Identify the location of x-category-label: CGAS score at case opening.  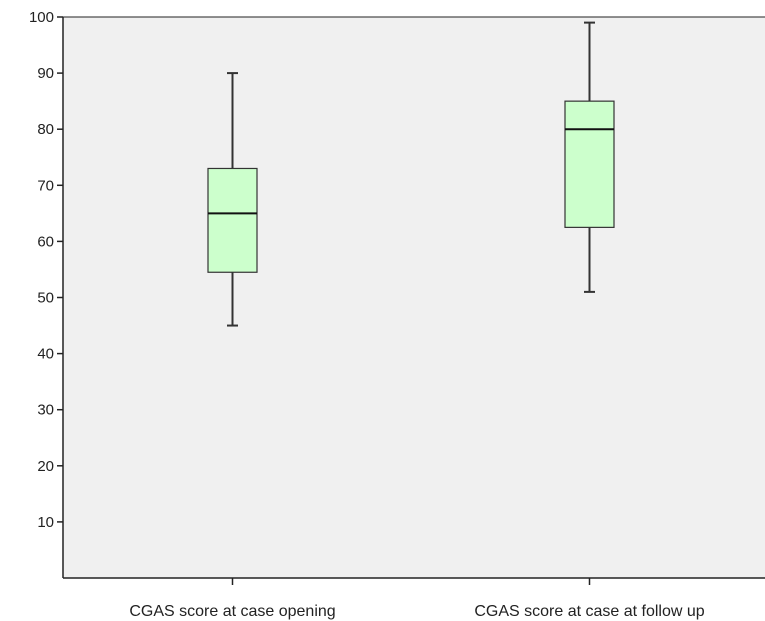
(232, 611).